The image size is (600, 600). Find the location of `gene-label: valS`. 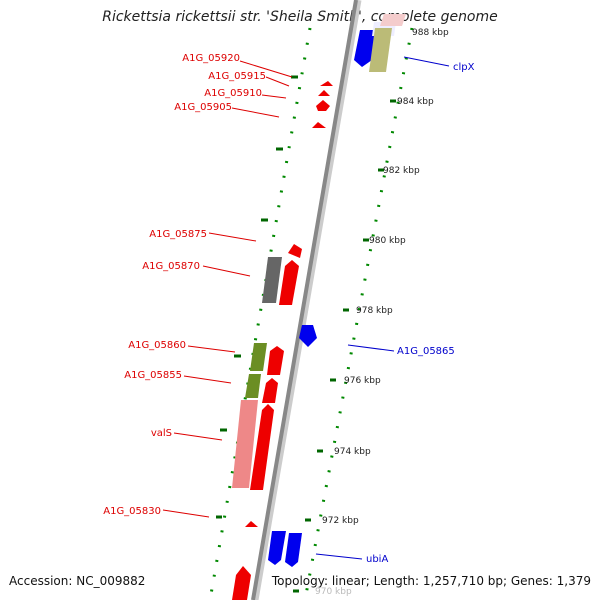

gene-label: valS is located at coordinates (161, 433).